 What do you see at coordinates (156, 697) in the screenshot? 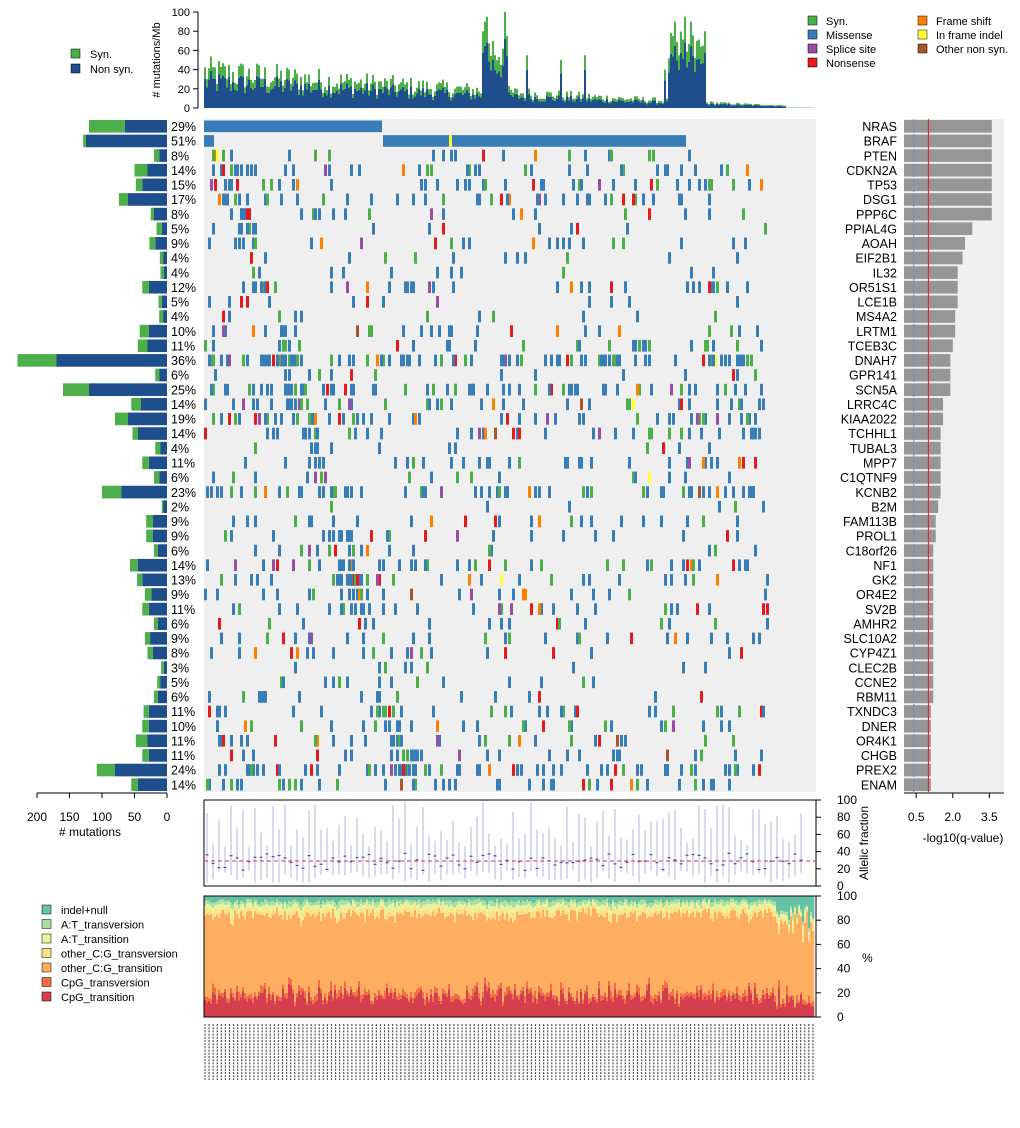
I see `count-bar-syn-RBM11` at bounding box center [156, 697].